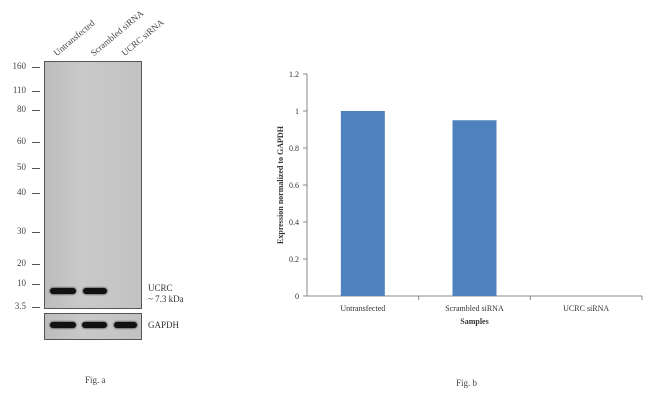 This screenshot has width=650, height=401. What do you see at coordinates (297, 296) in the screenshot?
I see `y-tick-label-0: 0` at bounding box center [297, 296].